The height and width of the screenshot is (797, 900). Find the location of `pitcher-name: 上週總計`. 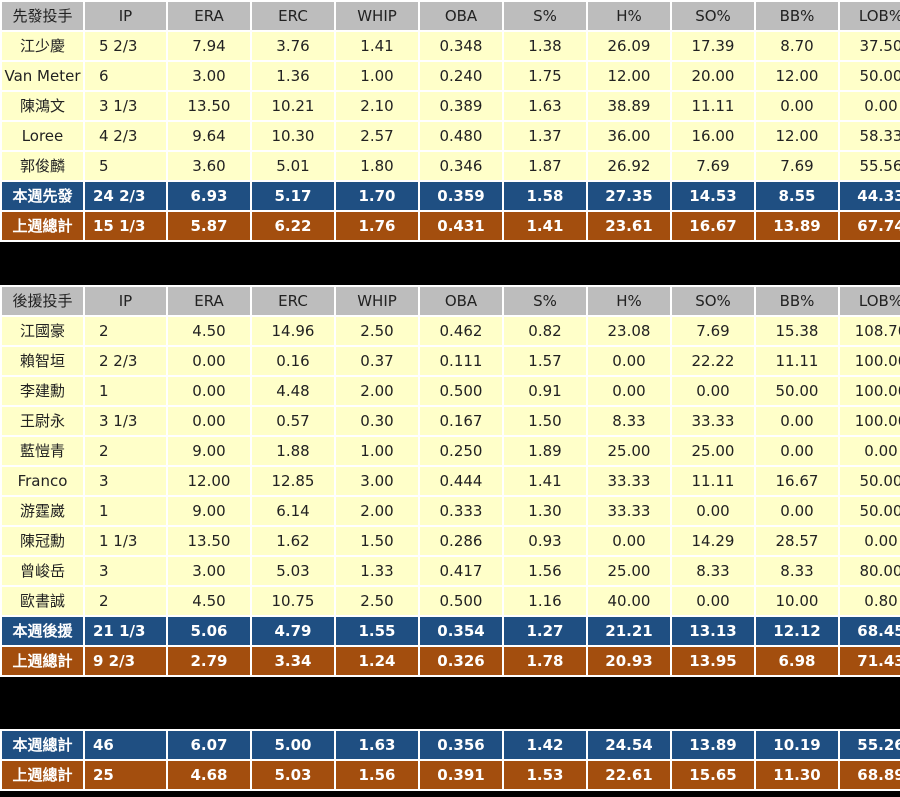

pitcher-name: 上週總計 is located at coordinates (42, 661).